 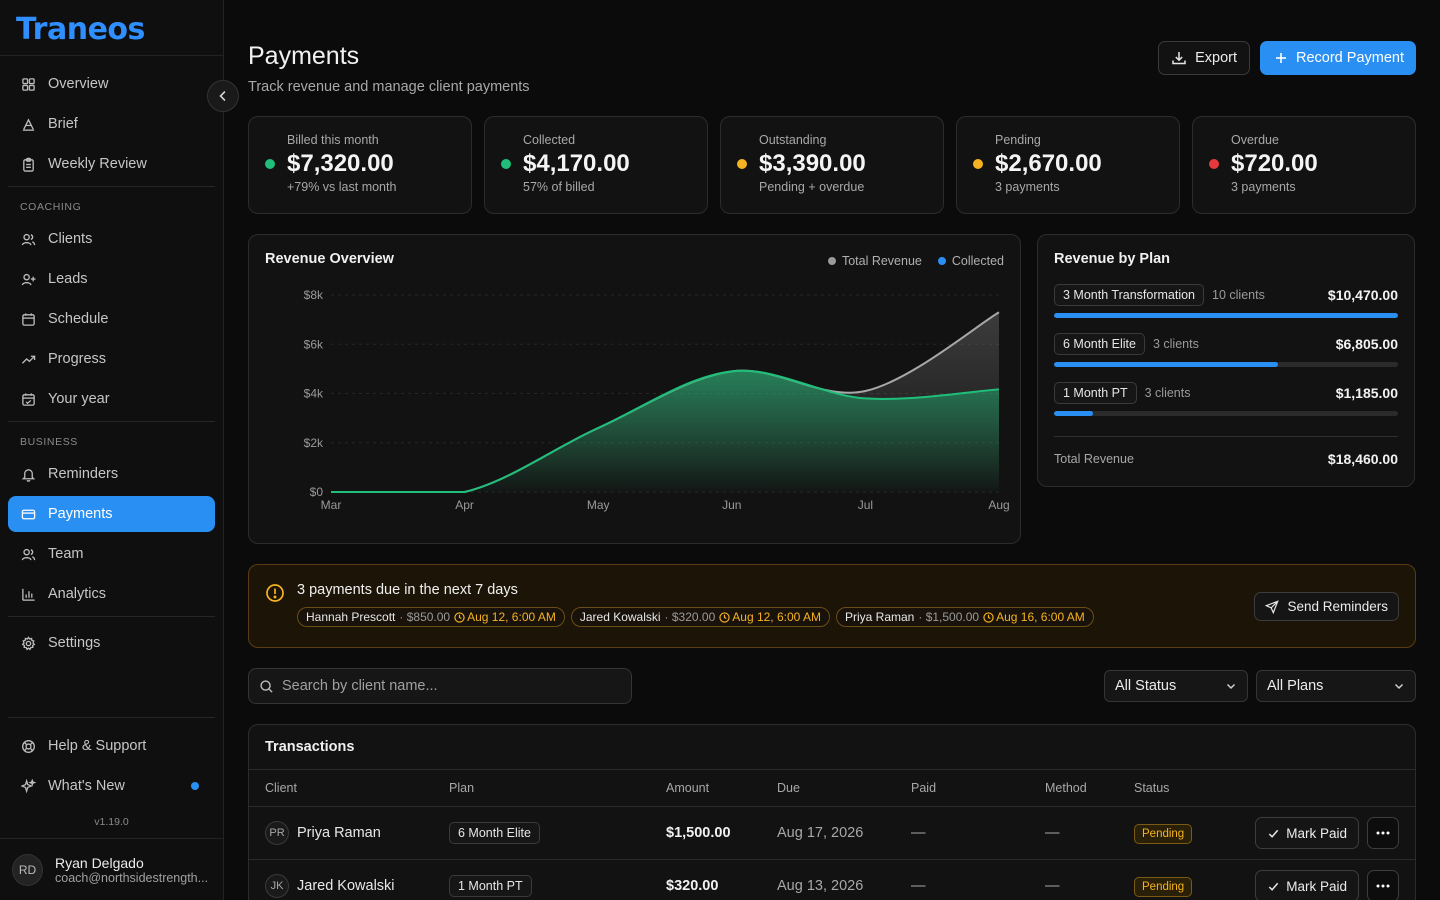 What do you see at coordinates (340, 163) in the screenshot?
I see `stat-value: $7,320.00` at bounding box center [340, 163].